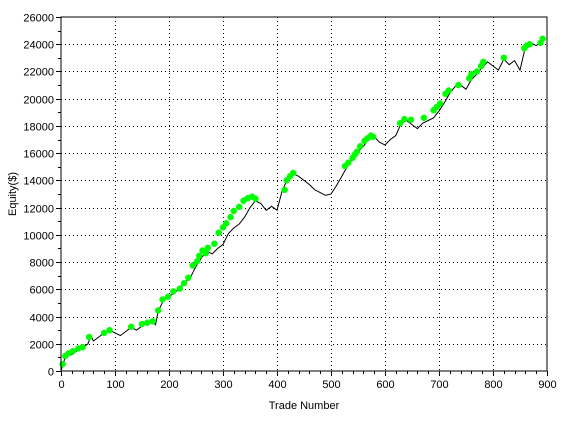 This screenshot has height=425, width=574. I want to click on x-tick-label: 800, so click(493, 385).